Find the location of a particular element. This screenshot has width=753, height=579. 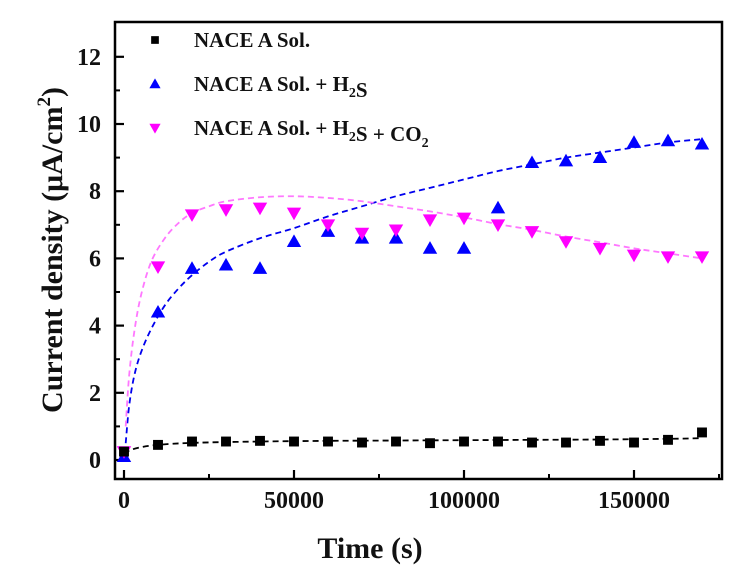

legend-label: NACE A Sol. + H2S is located at coordinates (281, 87).